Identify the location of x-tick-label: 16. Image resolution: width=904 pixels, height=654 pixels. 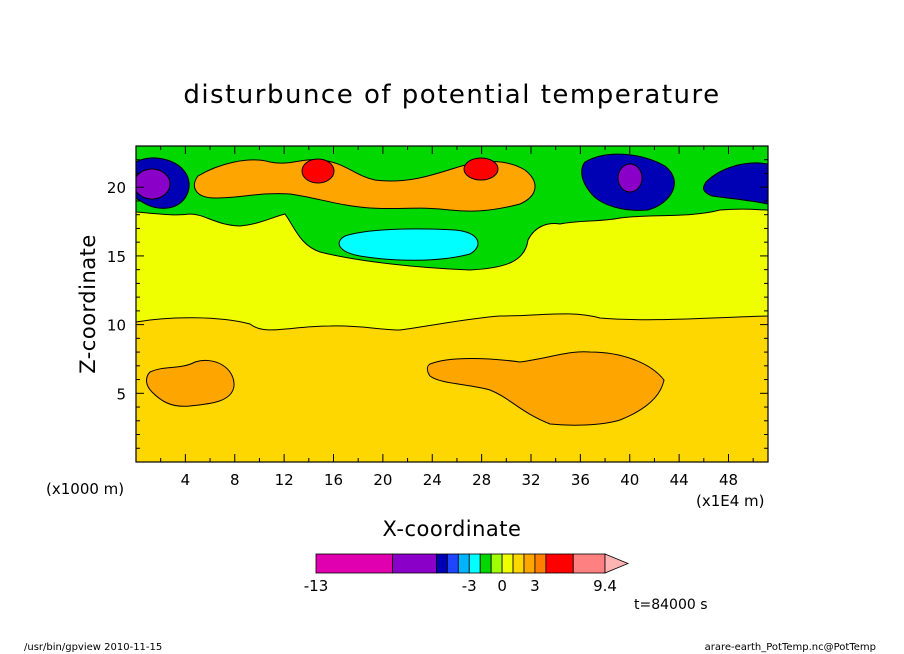
(333, 480).